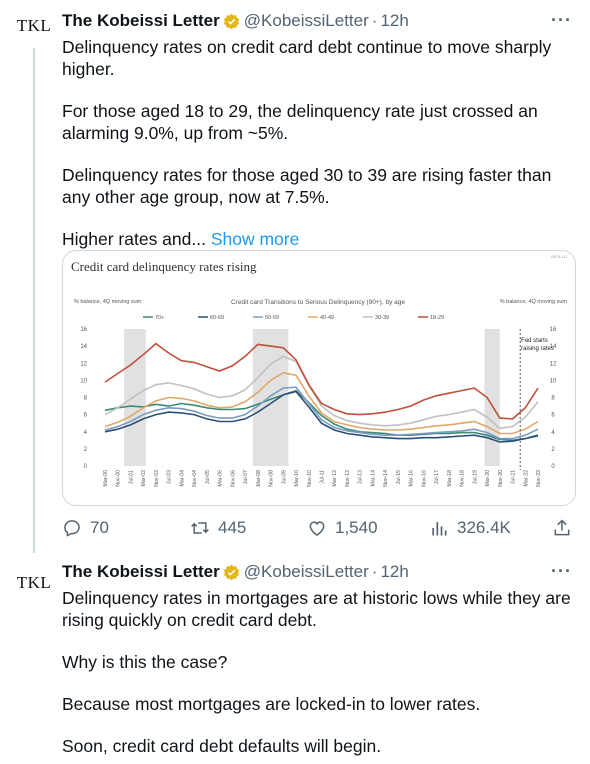 The image size is (590, 764). What do you see at coordinates (553, 347) in the screenshot?
I see `y-tick-label-right: 14` at bounding box center [553, 347].